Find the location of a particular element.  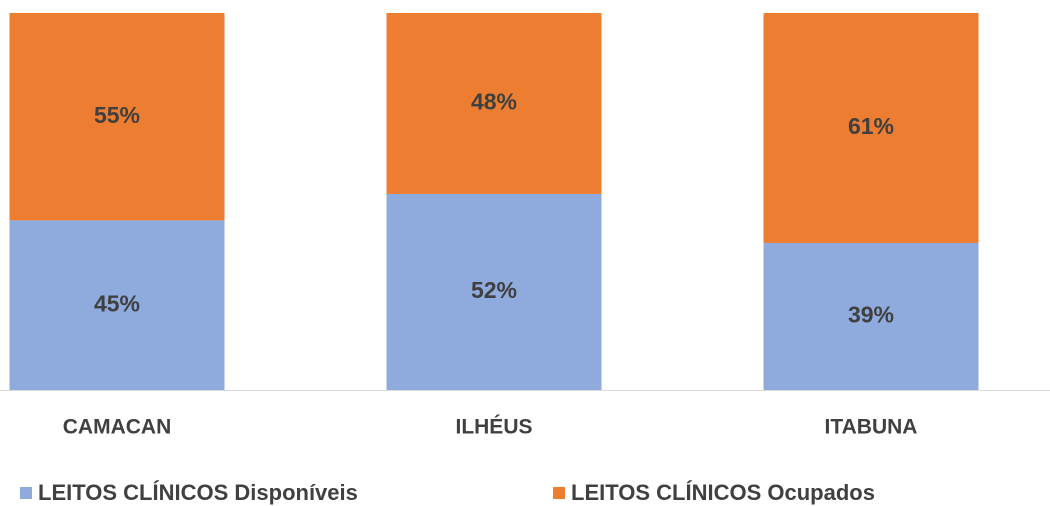

value-label: 45% is located at coordinates (117, 303).